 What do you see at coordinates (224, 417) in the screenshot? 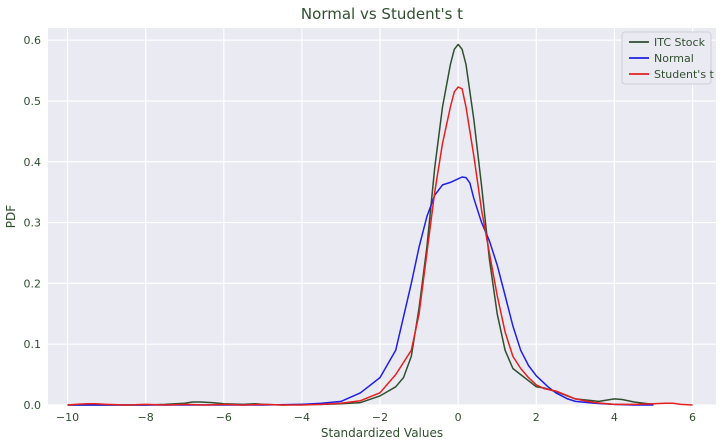
I see `x-tick-label: −6` at bounding box center [224, 417].